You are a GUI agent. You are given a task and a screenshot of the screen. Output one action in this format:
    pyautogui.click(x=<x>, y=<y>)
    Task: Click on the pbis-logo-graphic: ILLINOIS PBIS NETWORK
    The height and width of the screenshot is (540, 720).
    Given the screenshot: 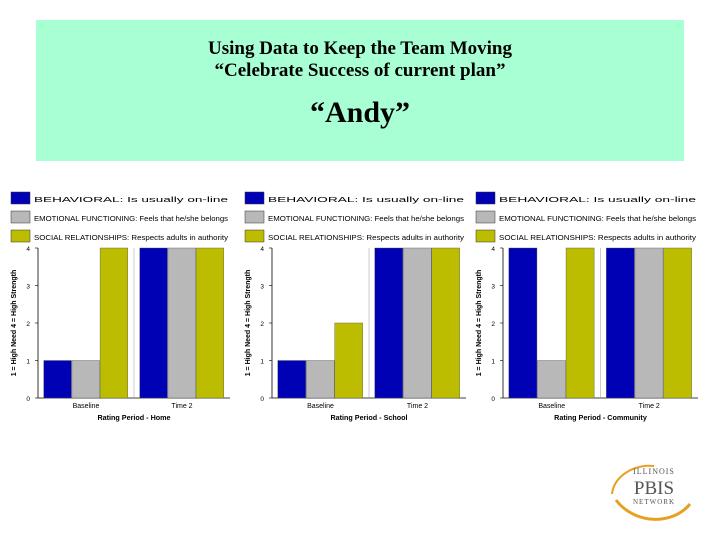 What is the action you would take?
    pyautogui.click(x=651, y=492)
    